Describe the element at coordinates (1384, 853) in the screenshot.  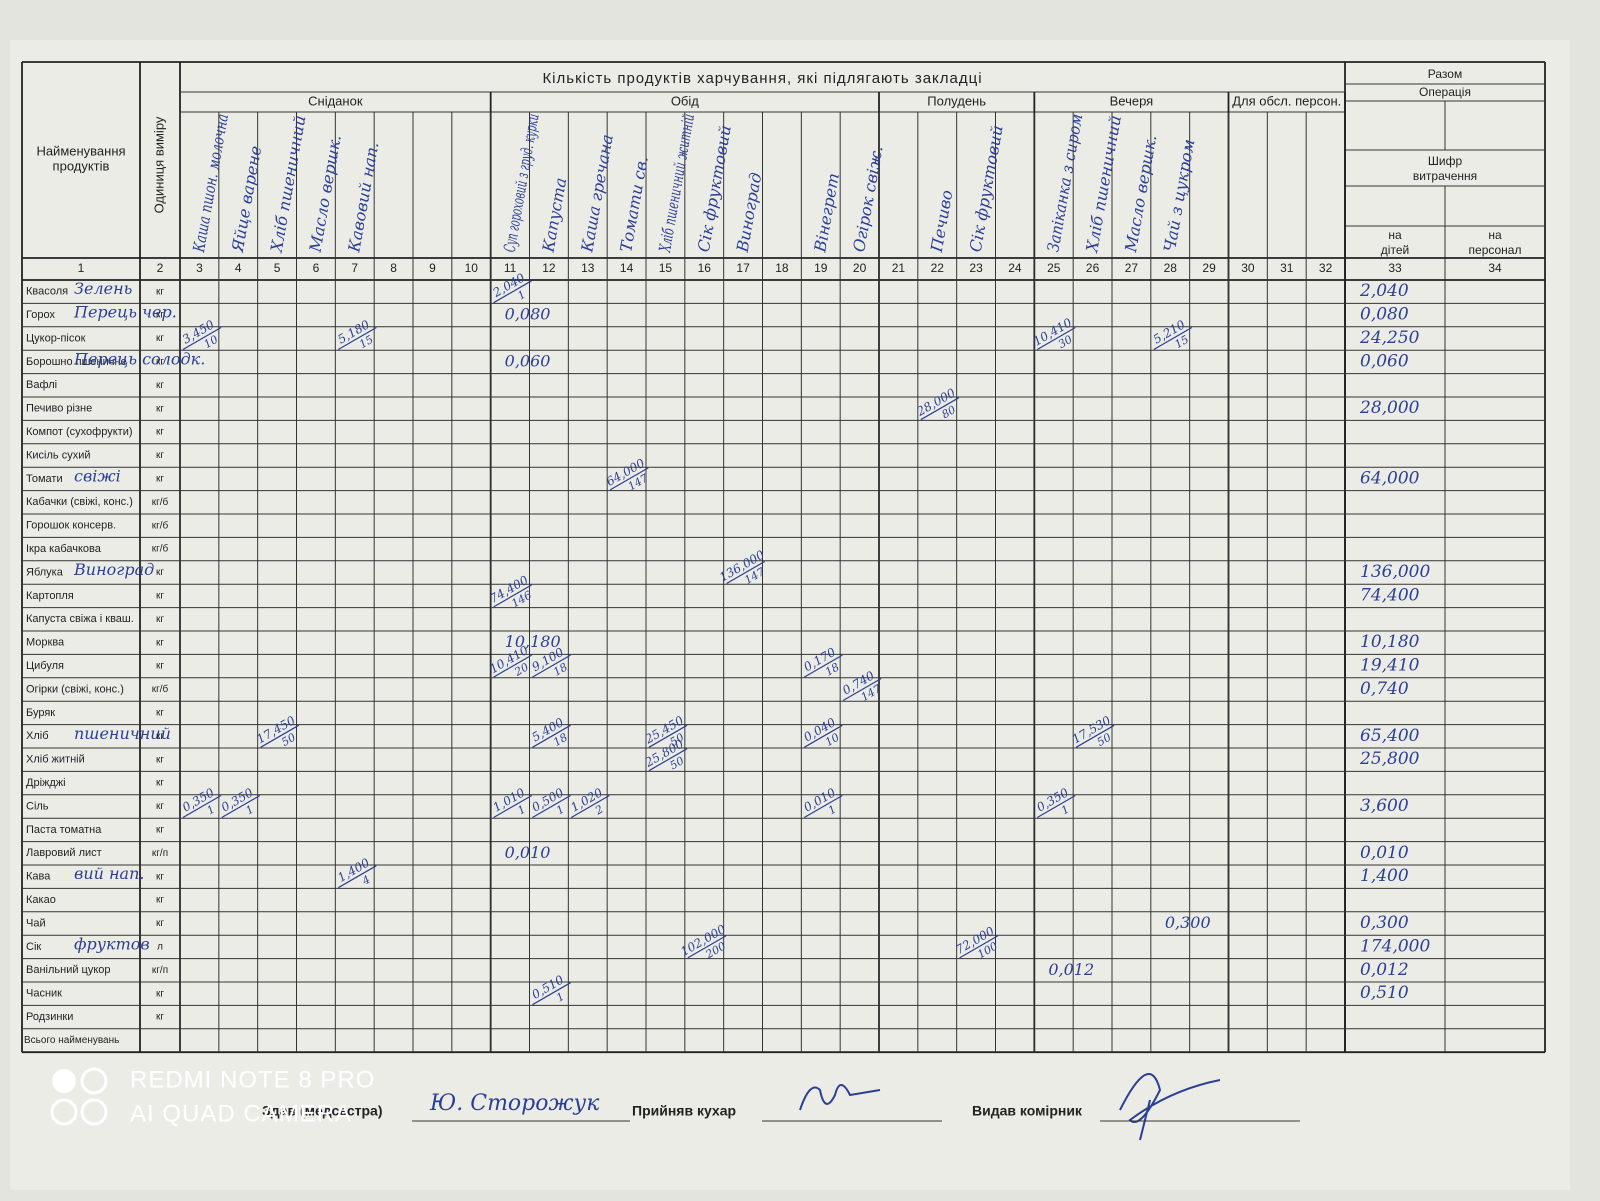
I see `total-value: 0,010` at that location.